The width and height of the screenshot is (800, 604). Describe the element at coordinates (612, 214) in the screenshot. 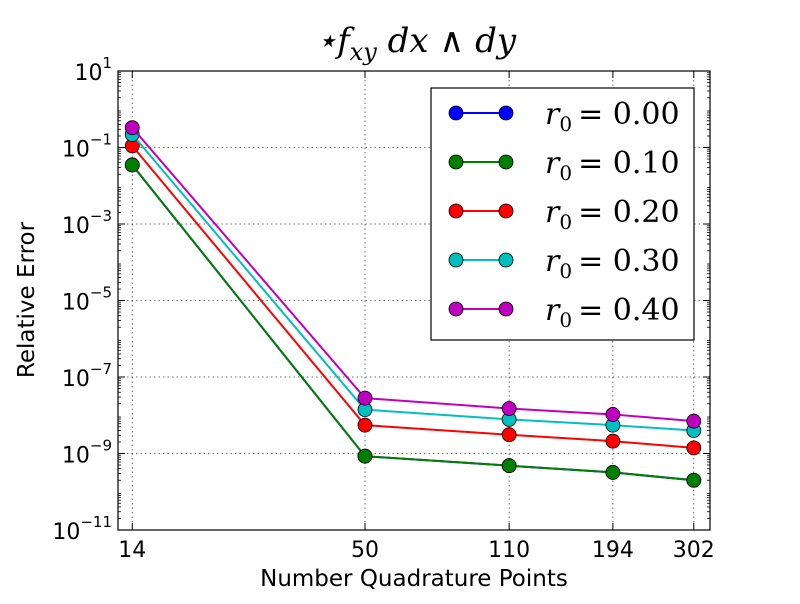

I see `legend-label: r0 = 0.20` at that location.